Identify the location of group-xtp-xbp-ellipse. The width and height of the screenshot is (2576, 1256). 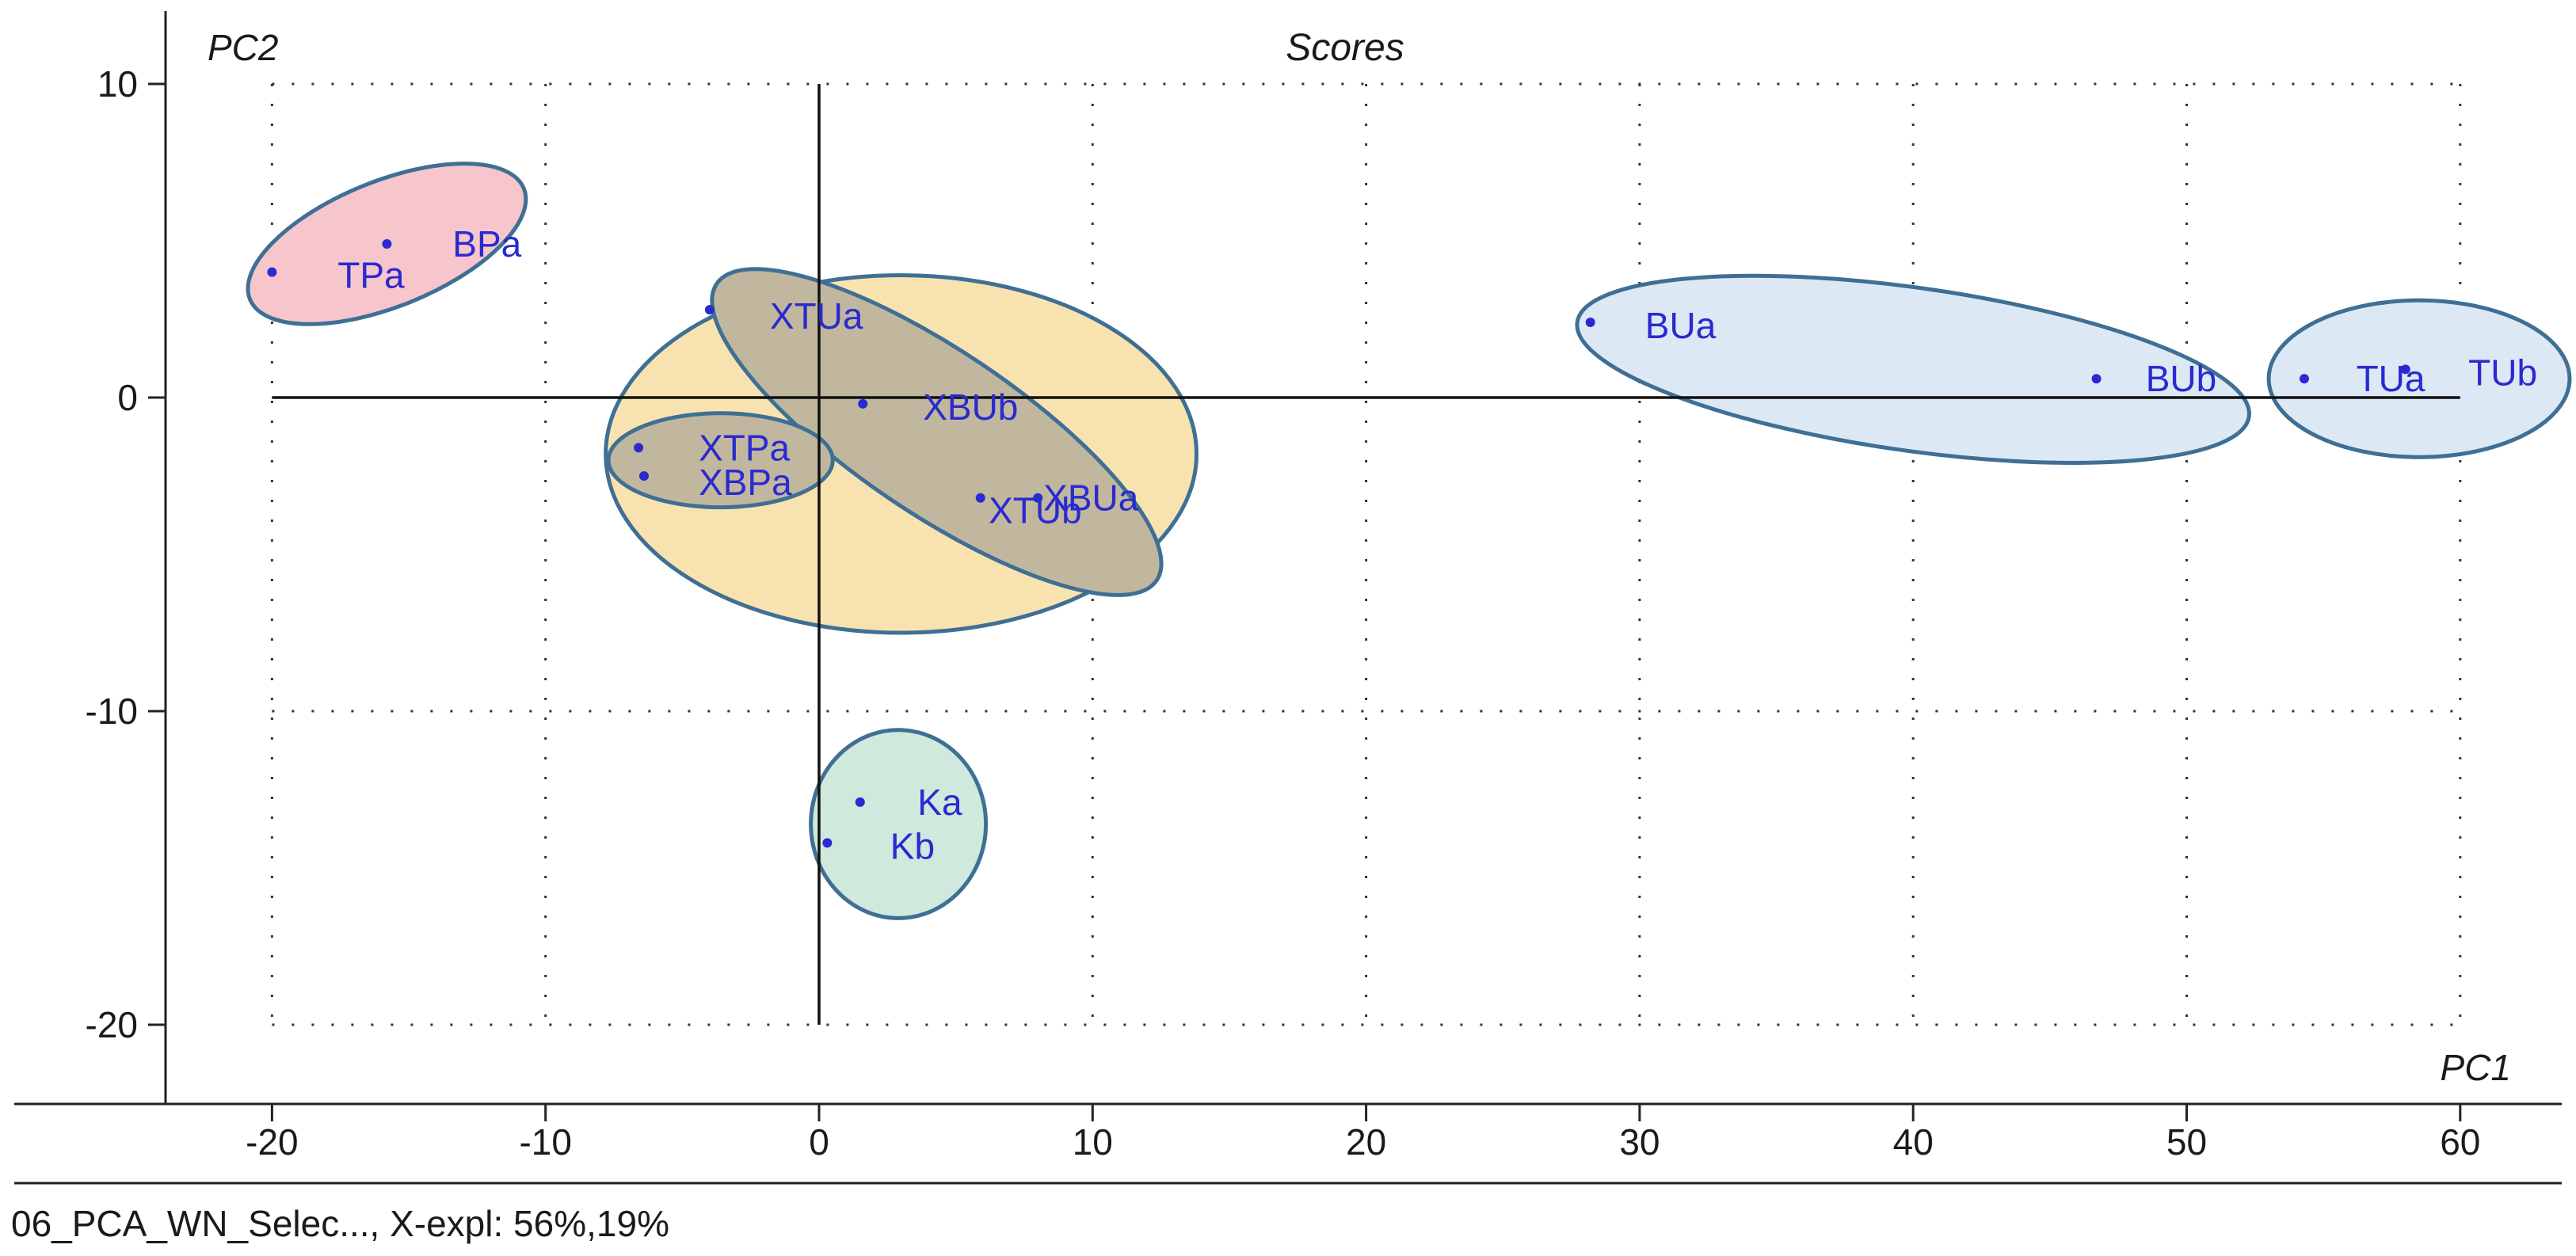
(720, 460).